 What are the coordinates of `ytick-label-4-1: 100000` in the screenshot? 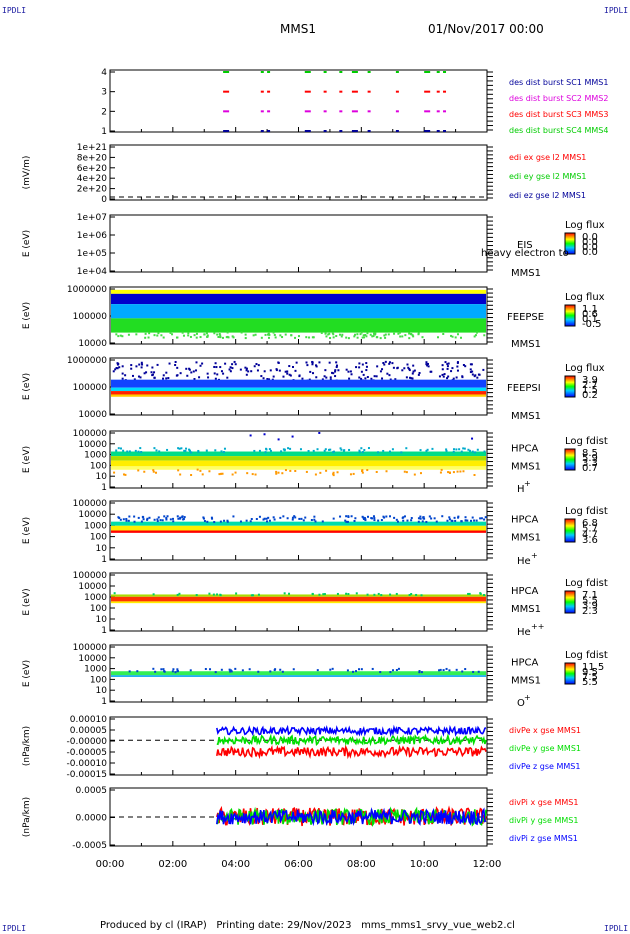 It's located at (90, 388).